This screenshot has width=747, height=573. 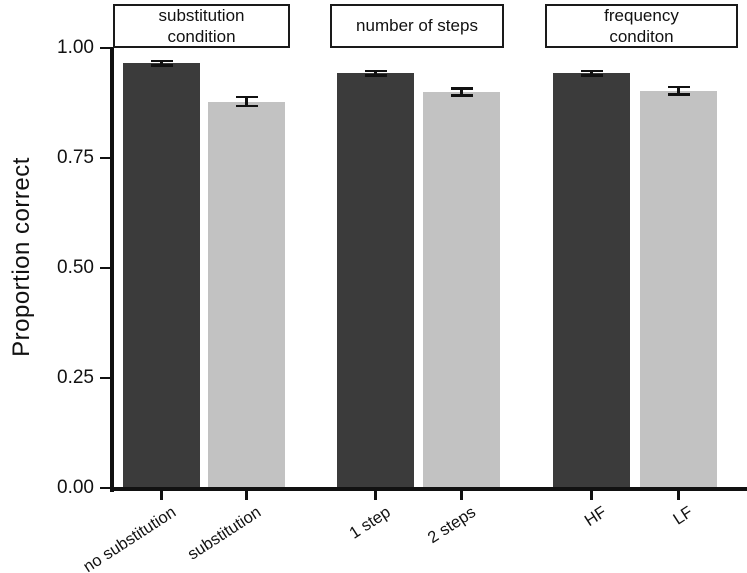 What do you see at coordinates (130, 538) in the screenshot?
I see `x-tick-label: no substitution` at bounding box center [130, 538].